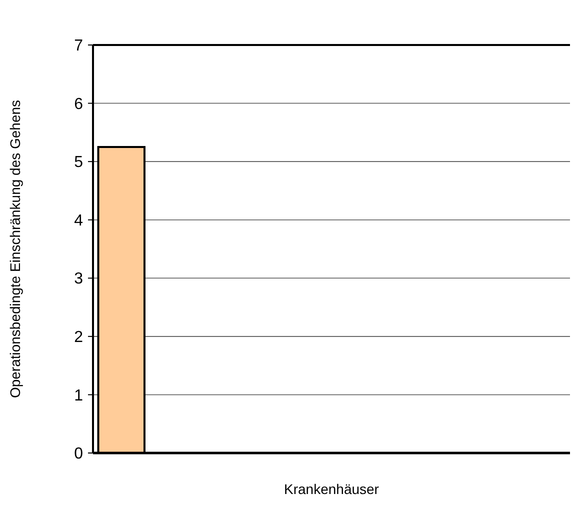 Image resolution: width=573 pixels, height=506 pixels. I want to click on y-tick-label: 4, so click(79, 221).